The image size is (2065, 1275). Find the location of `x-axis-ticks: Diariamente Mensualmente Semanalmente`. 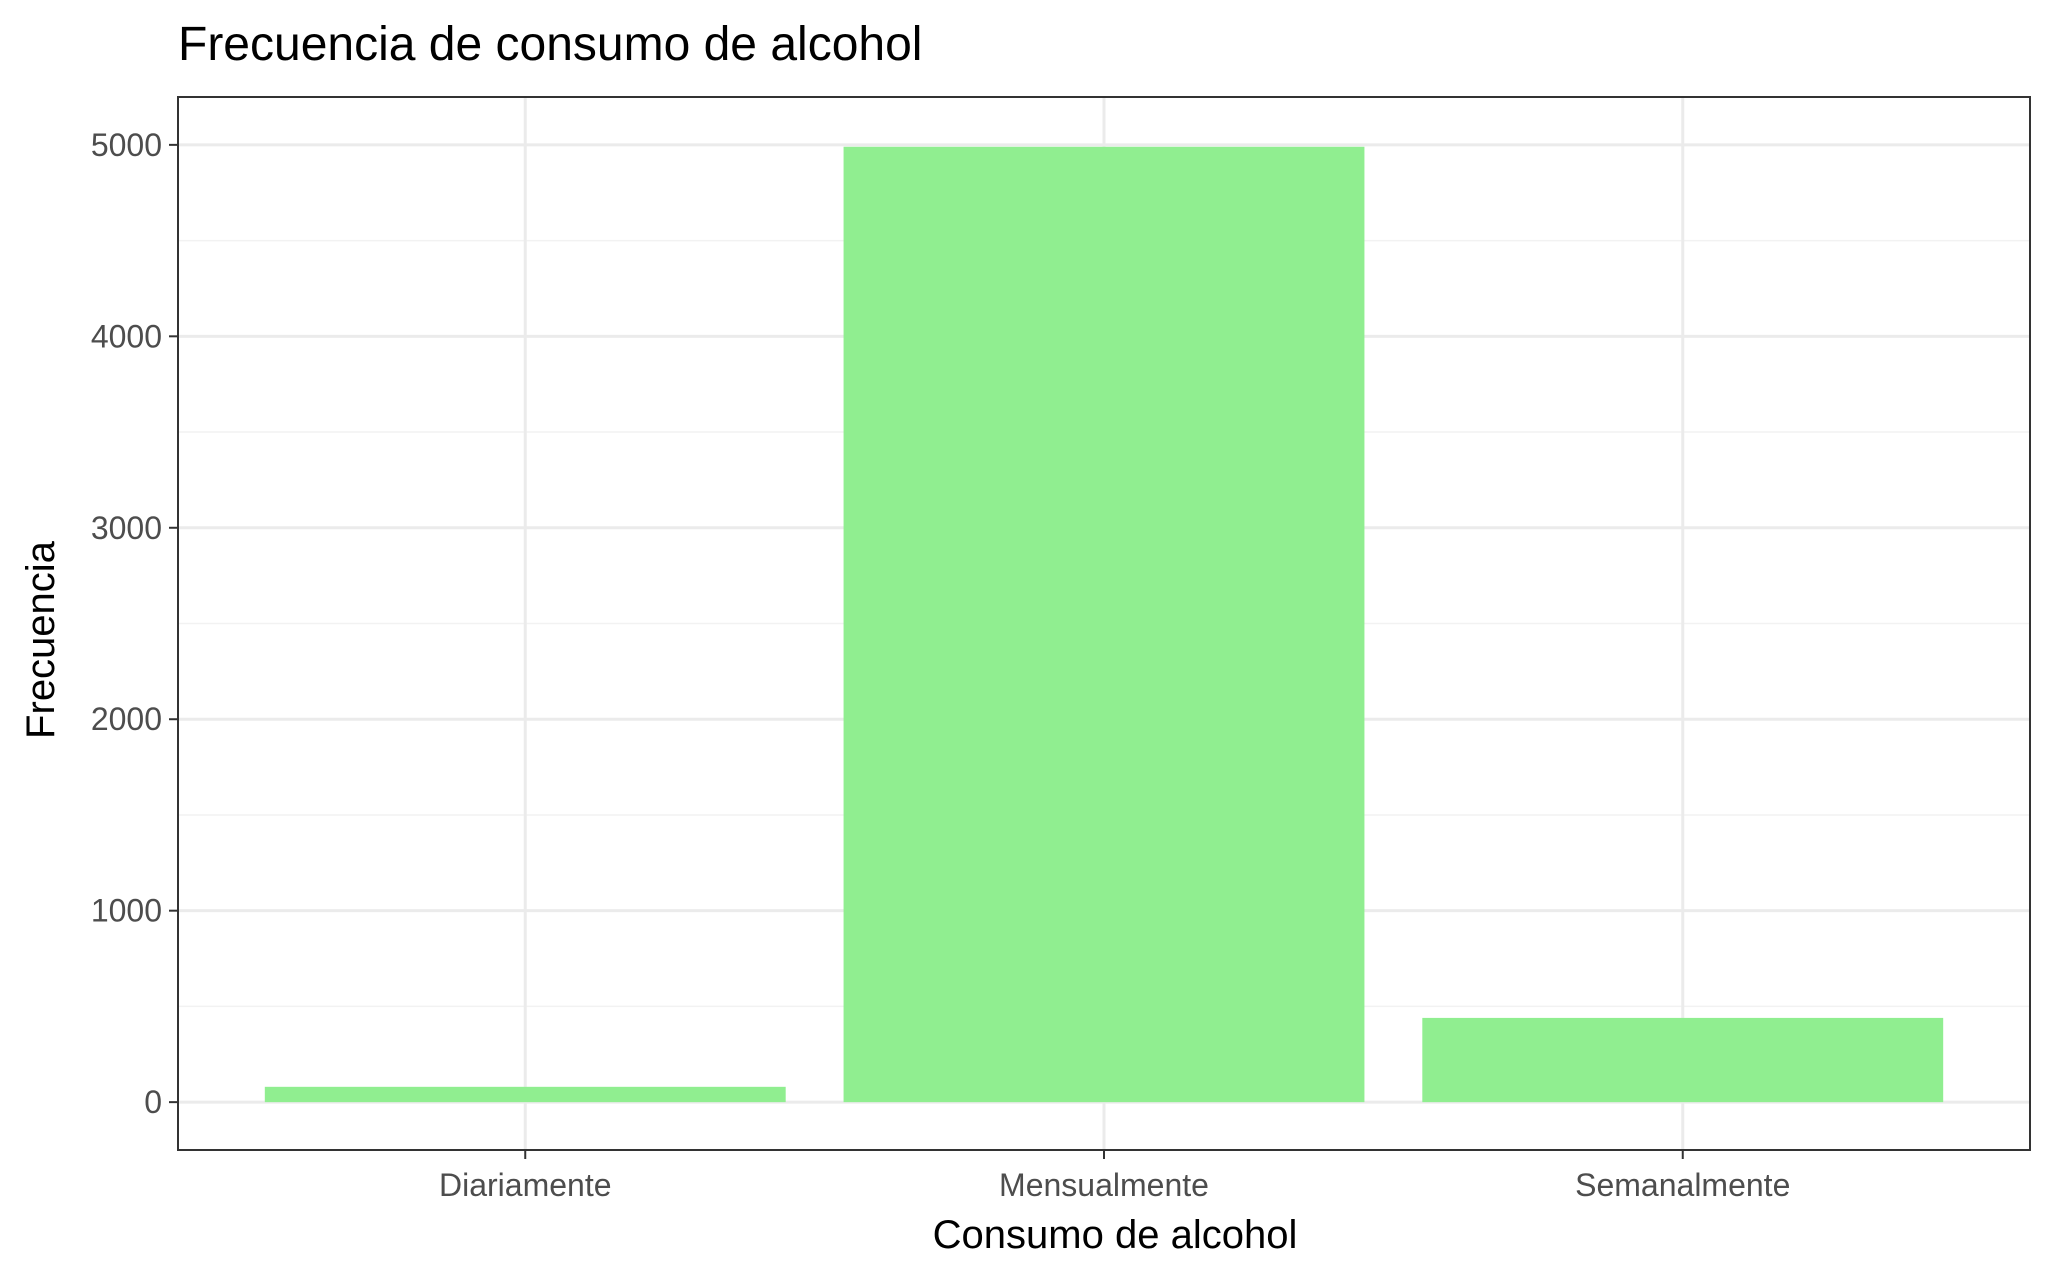

x-axis-ticks: Diariamente Mensualmente Semanalmente is located at coordinates (1114, 1176).